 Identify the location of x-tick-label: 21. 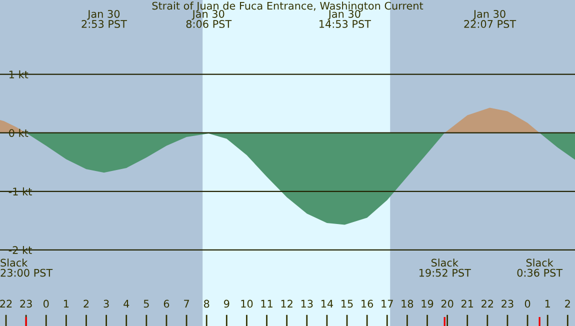
(467, 304).